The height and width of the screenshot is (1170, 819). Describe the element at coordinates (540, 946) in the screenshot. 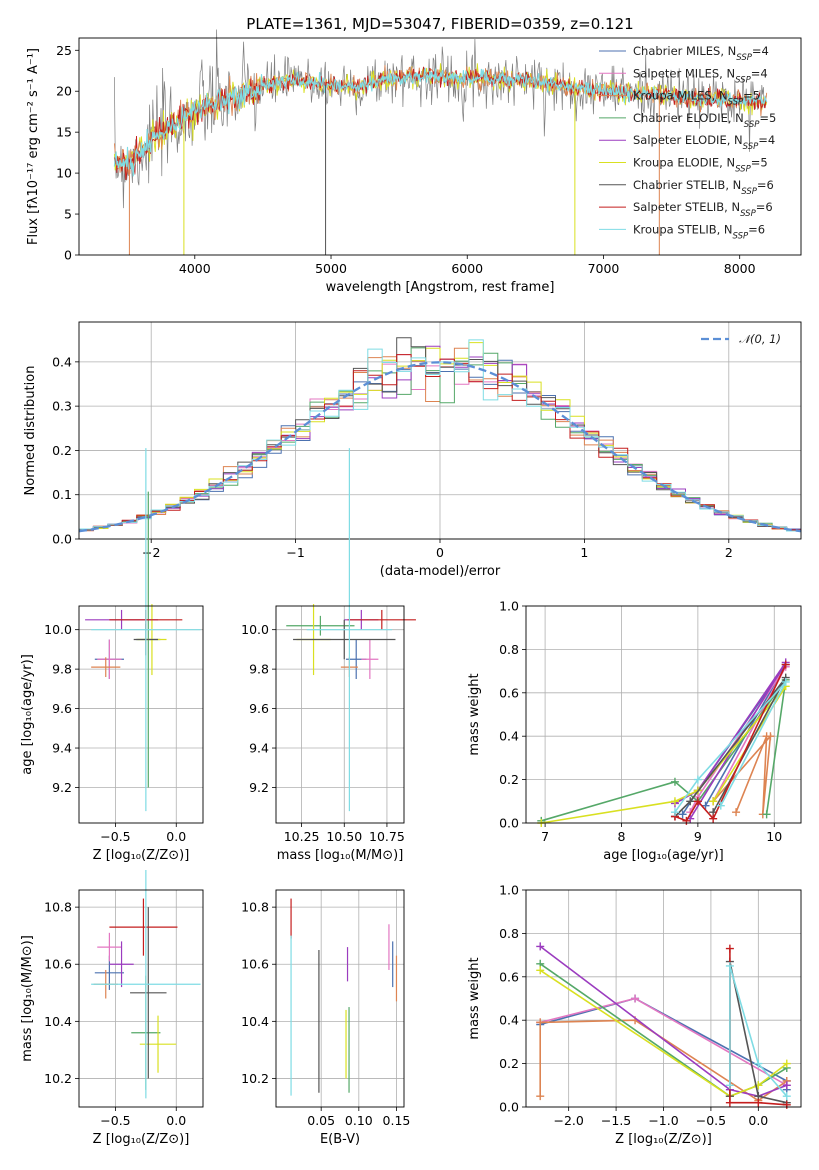

I see `weight-marker-salpeter-elodie` at that location.